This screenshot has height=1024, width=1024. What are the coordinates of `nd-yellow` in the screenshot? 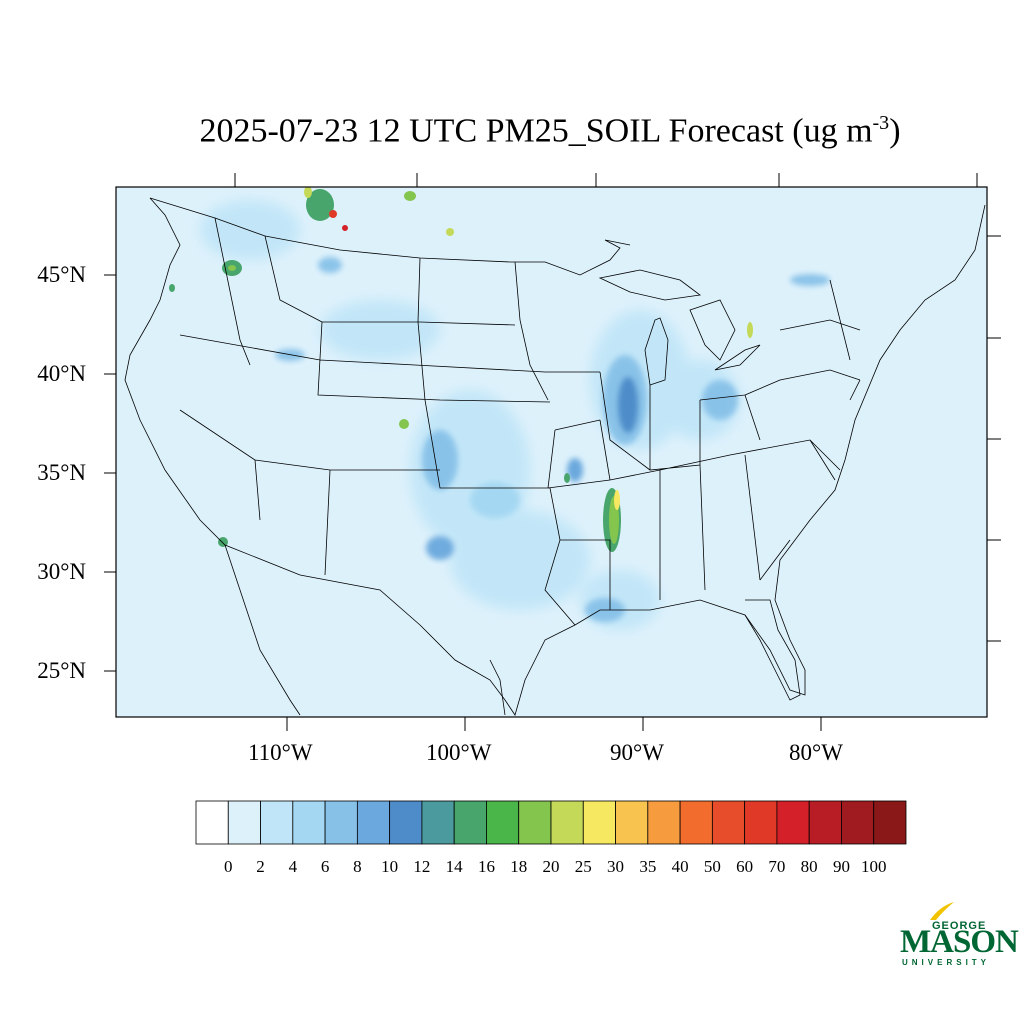 It's located at (450, 232).